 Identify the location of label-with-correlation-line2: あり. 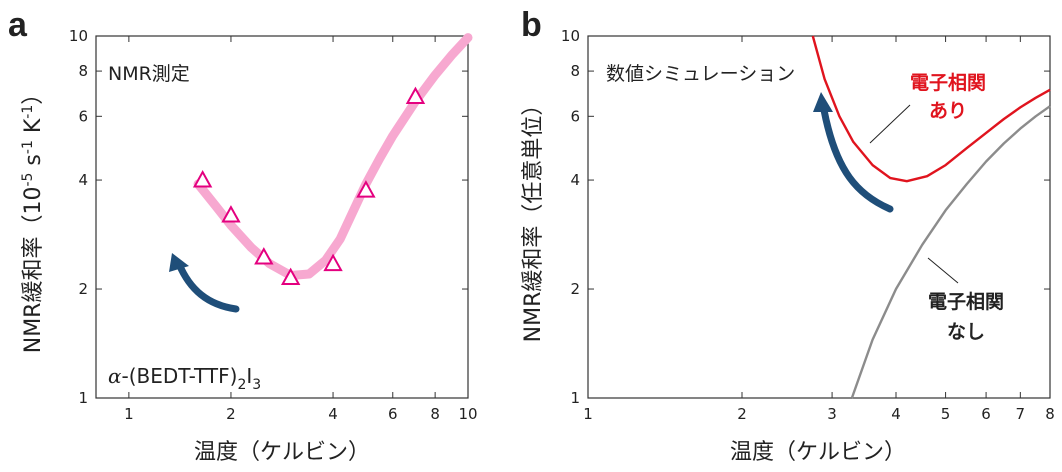
(948, 111).